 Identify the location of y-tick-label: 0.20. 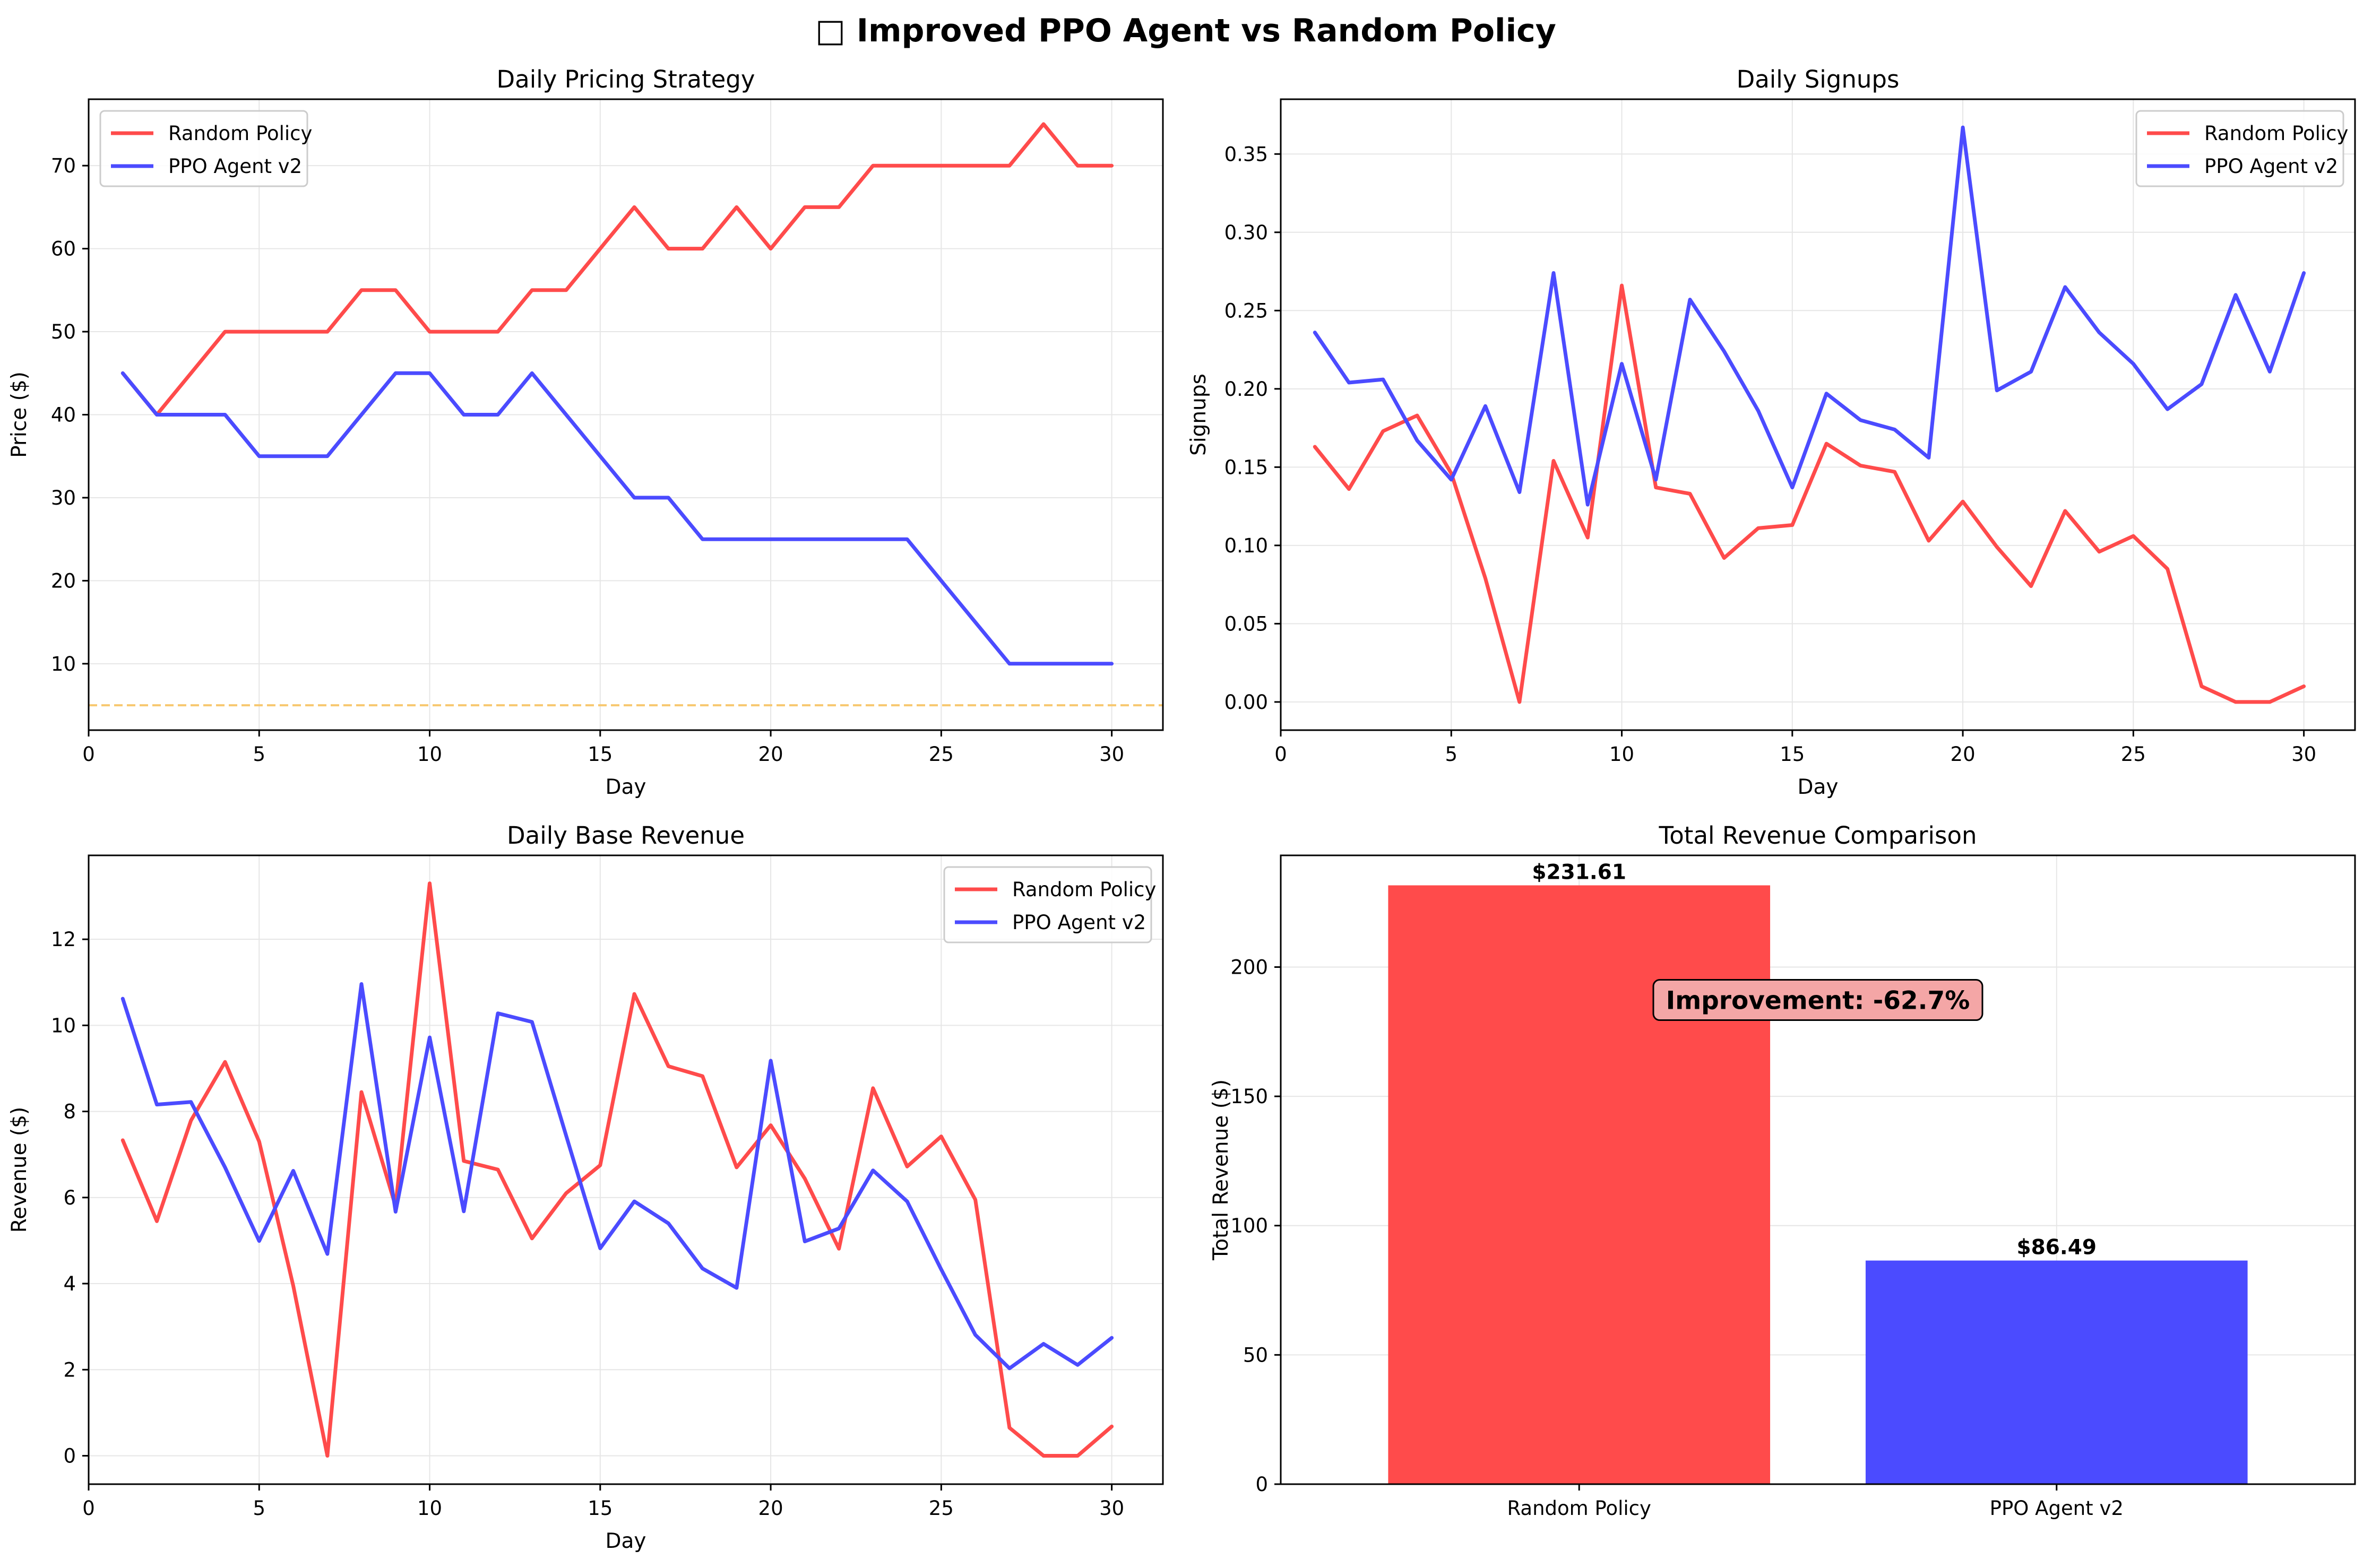
(1246, 389).